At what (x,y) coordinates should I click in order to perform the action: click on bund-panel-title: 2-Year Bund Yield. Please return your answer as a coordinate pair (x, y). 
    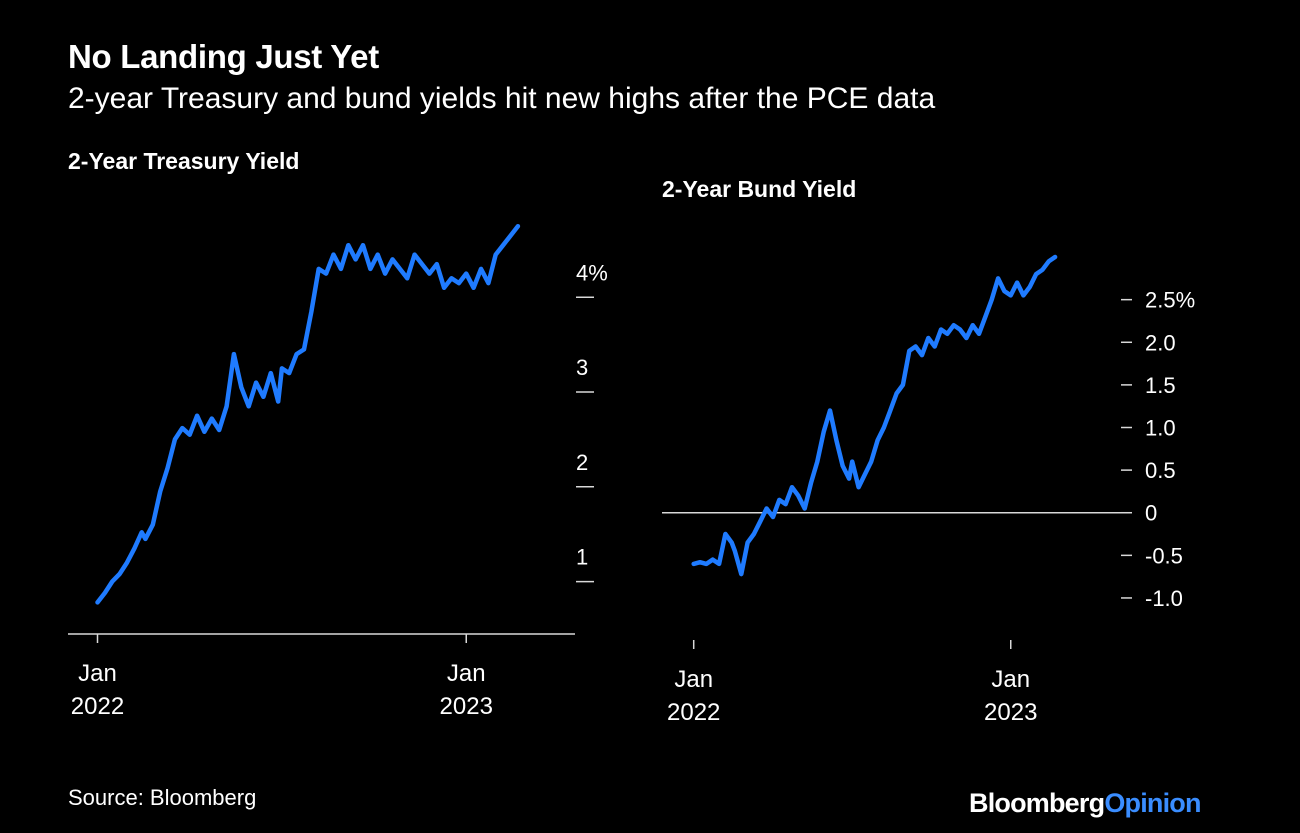
    Looking at the image, I should click on (759, 189).